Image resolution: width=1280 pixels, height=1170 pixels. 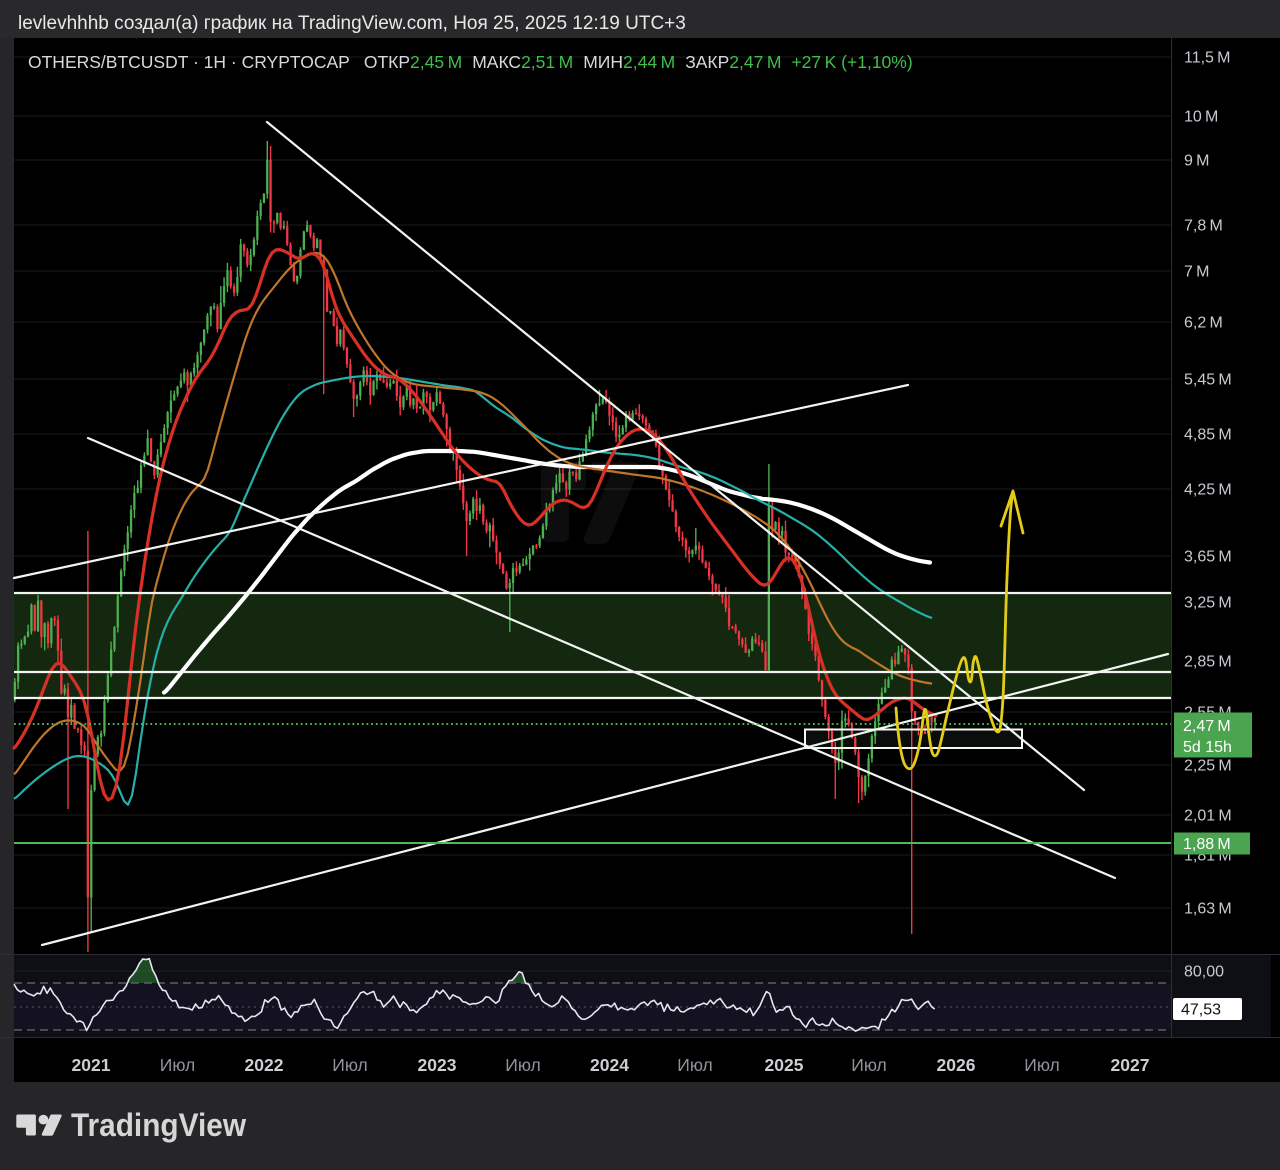 What do you see at coordinates (784, 1065) in the screenshot?
I see `svg-text: 2025` at bounding box center [784, 1065].